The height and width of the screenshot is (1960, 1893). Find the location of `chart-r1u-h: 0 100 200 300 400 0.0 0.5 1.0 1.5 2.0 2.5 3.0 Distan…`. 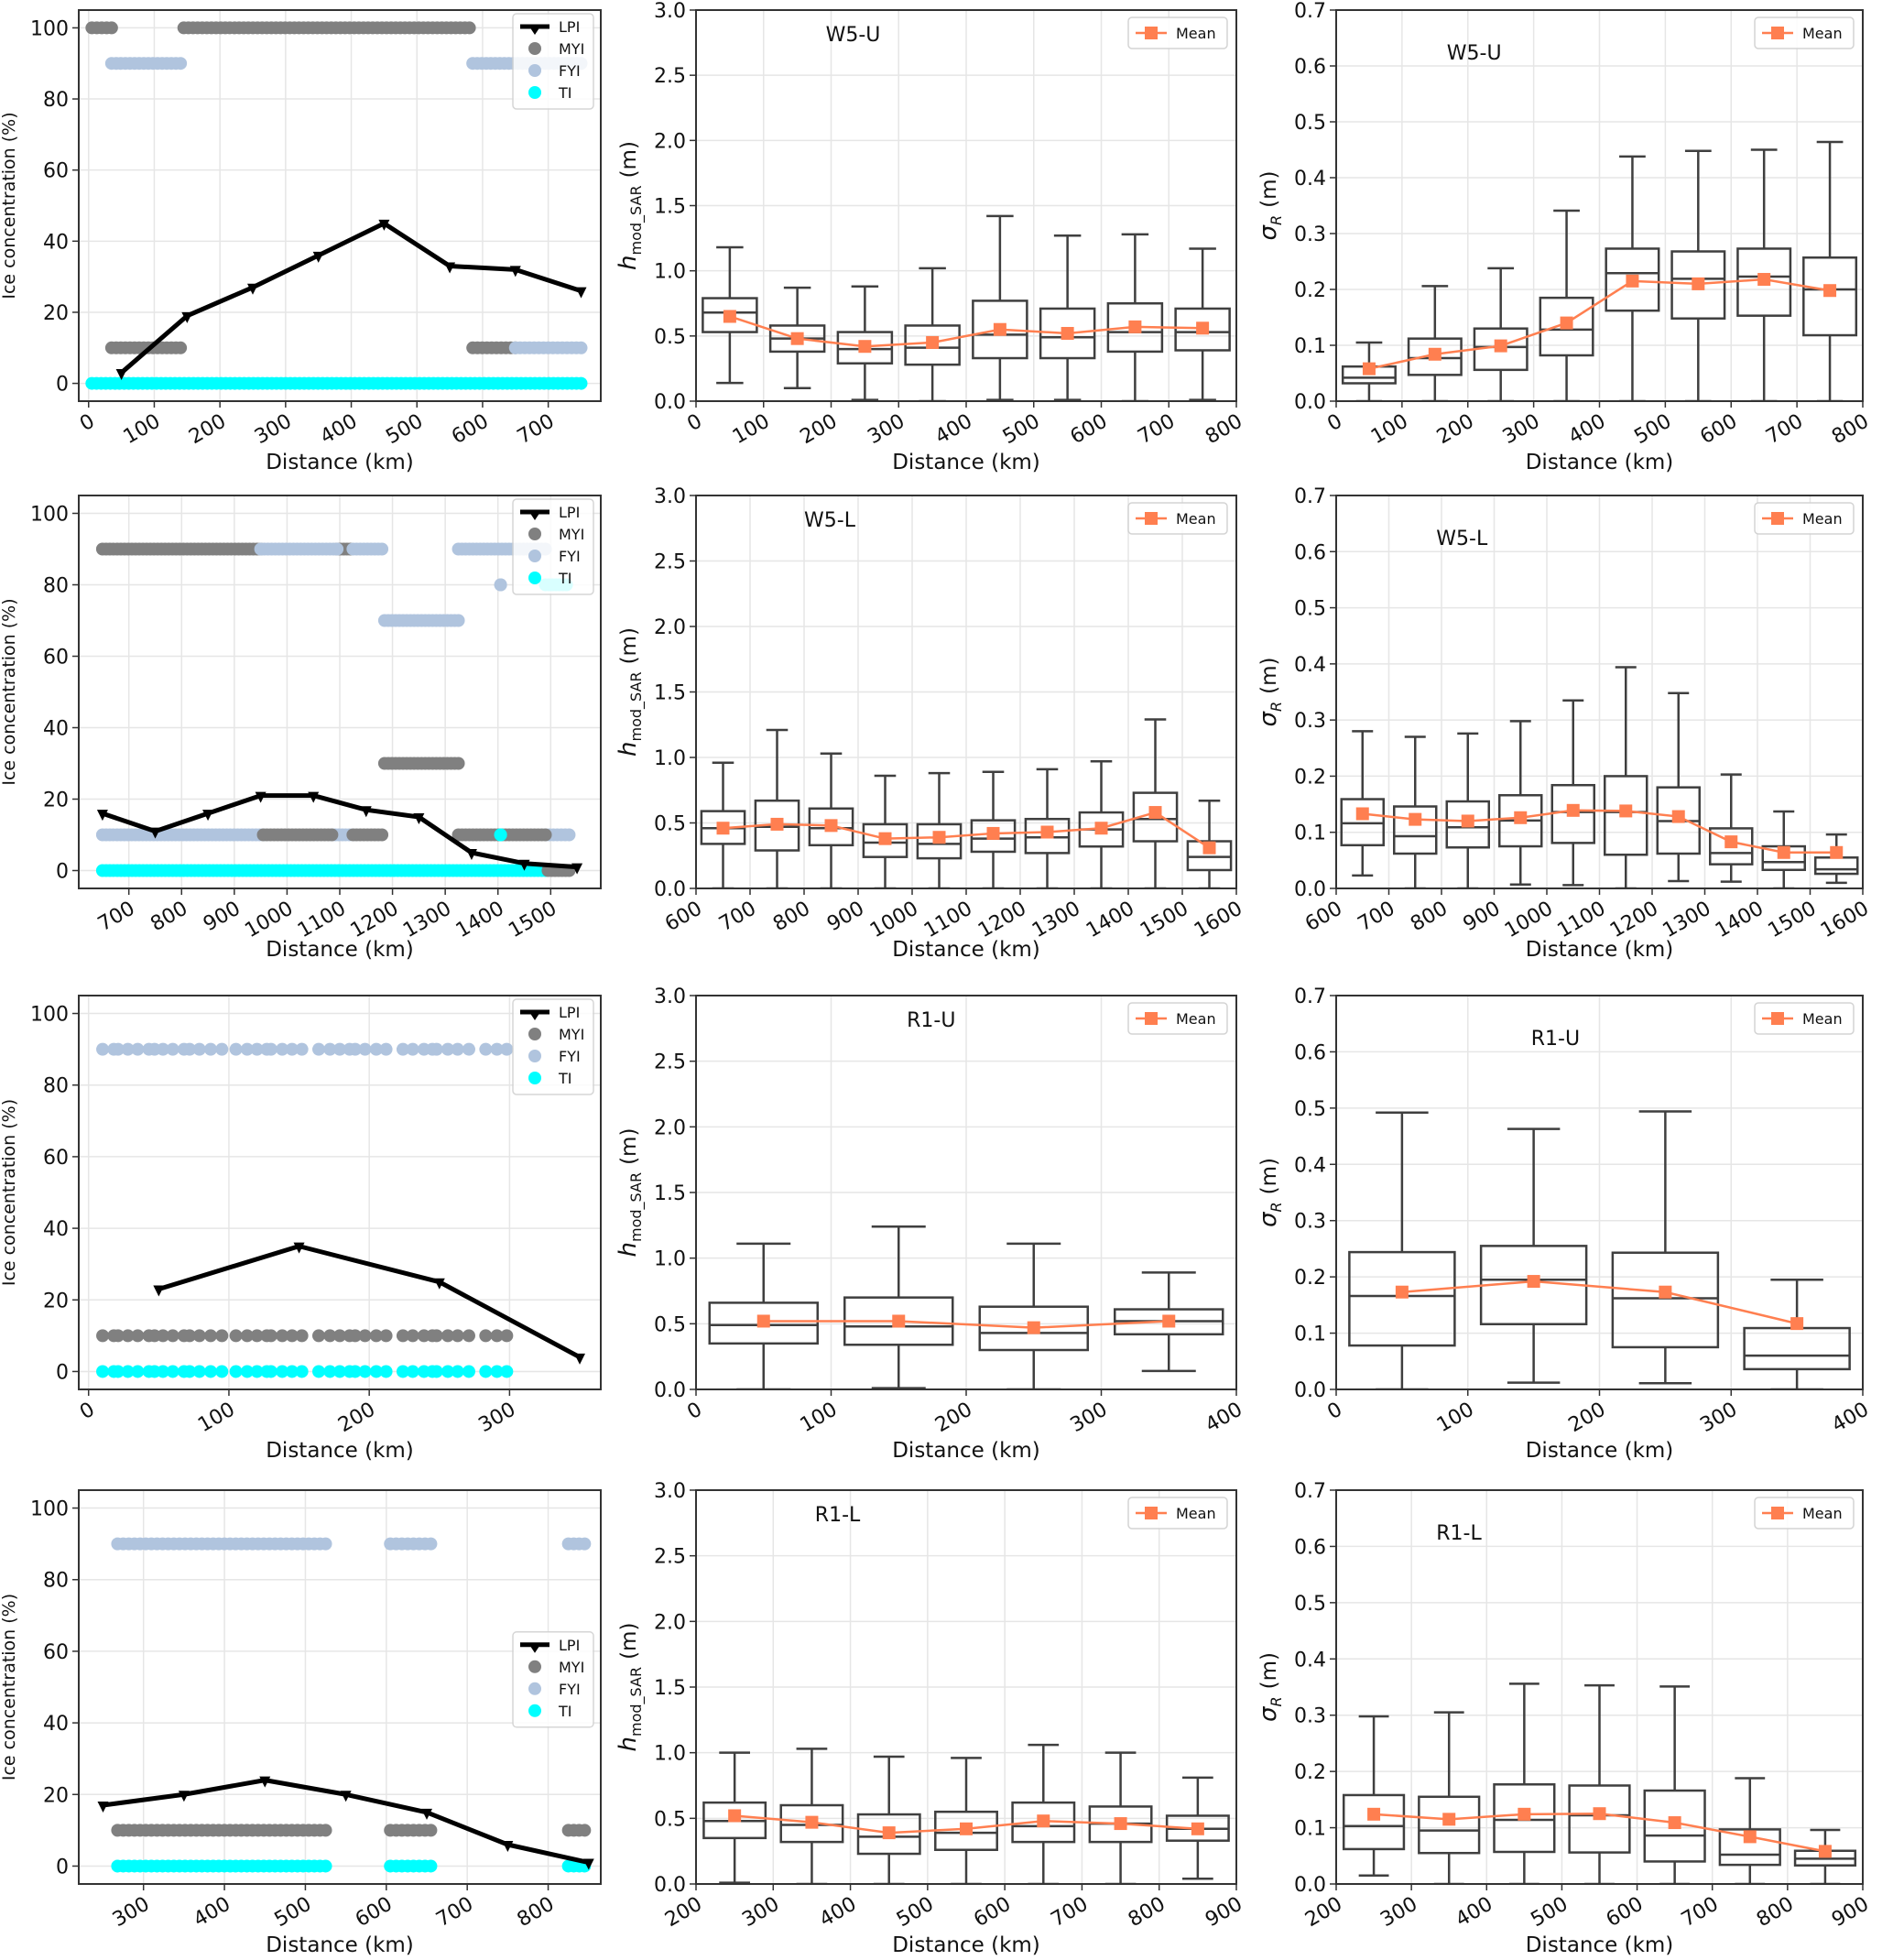

chart-r1u-h: 0 100 200 300 400 0.0 0.5 1.0 1.5 2.0 2.5 3.0 Distan… is located at coordinates (930, 1224).